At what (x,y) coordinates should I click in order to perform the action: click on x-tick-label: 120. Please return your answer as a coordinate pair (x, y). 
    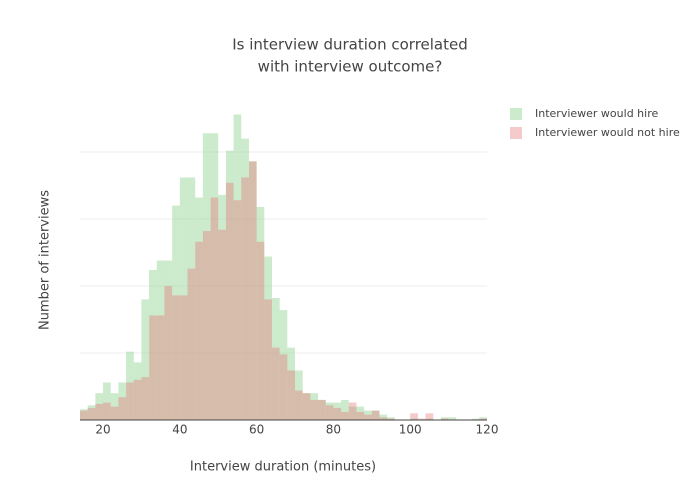
    Looking at the image, I should click on (487, 430).